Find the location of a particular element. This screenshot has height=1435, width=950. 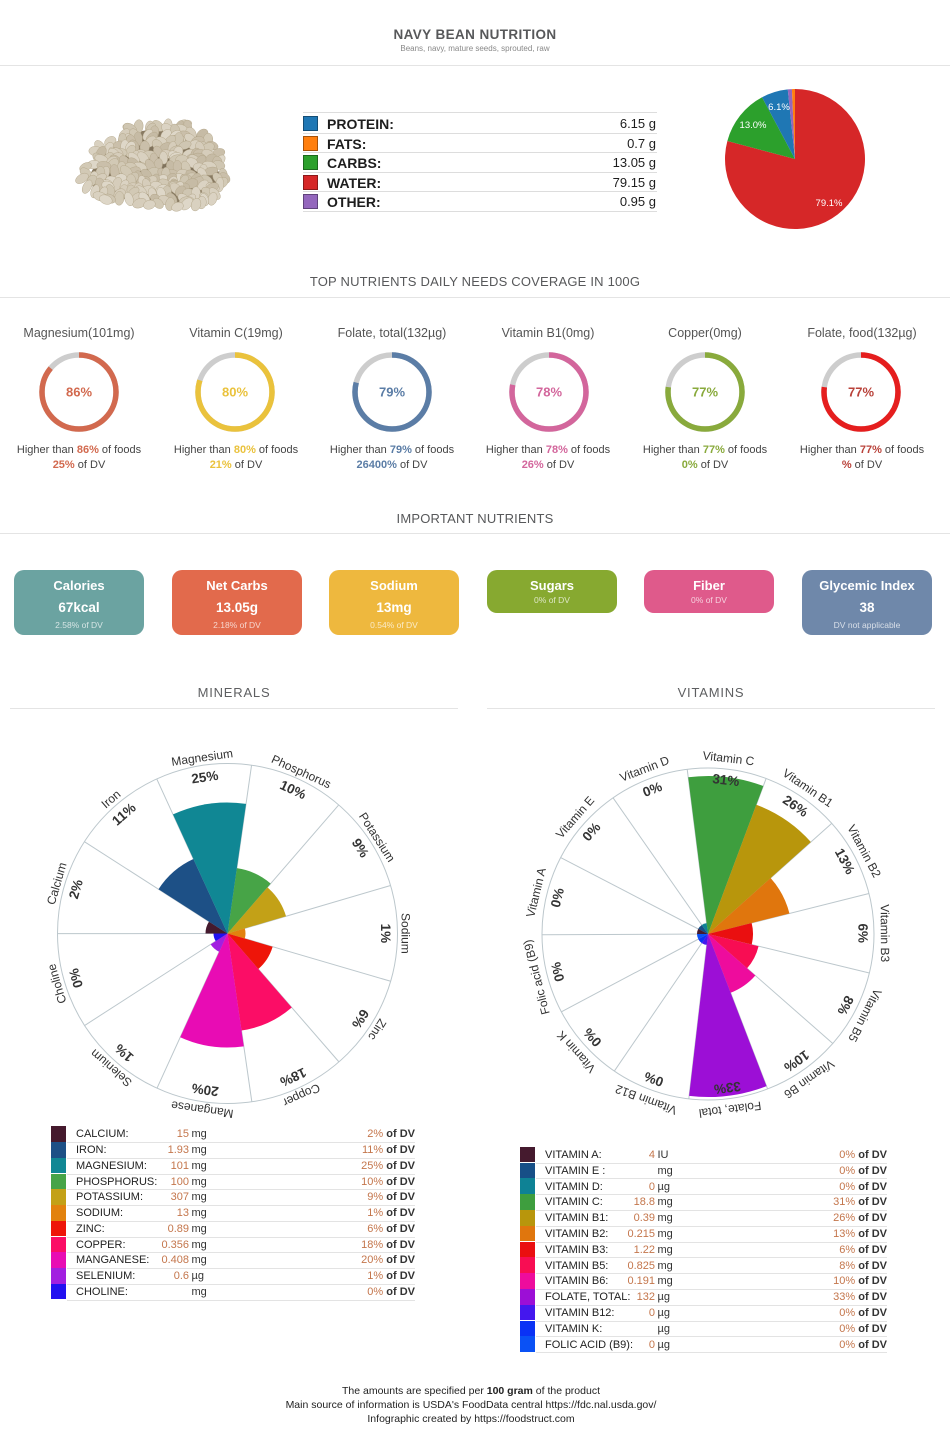

svg-text: Vitamin B5 is located at coordinates (864, 1015).